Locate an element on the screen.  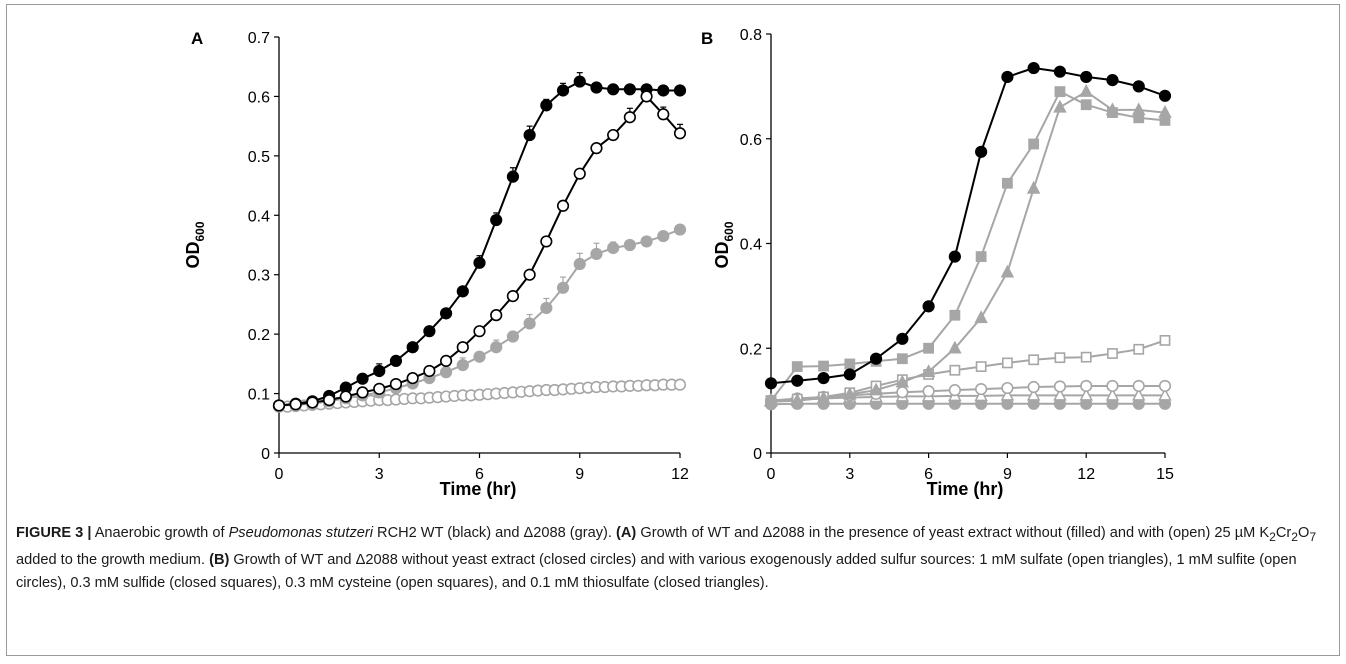
y-tick-label: 0.1 is located at coordinates (259, 395).